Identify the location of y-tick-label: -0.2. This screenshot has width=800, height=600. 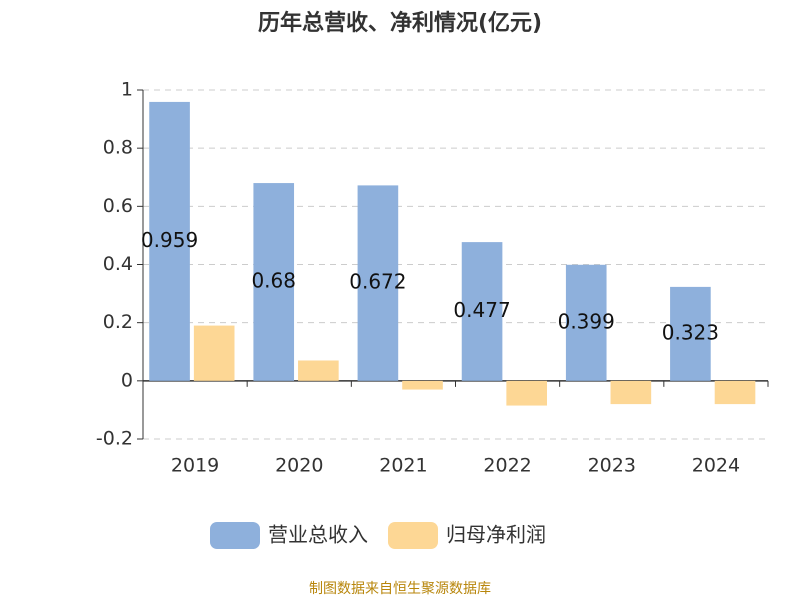
(114, 439).